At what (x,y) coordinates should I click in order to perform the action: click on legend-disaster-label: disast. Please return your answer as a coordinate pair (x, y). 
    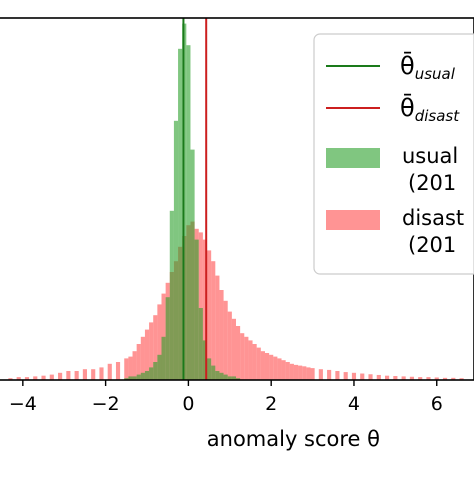
    Looking at the image, I should click on (433, 218).